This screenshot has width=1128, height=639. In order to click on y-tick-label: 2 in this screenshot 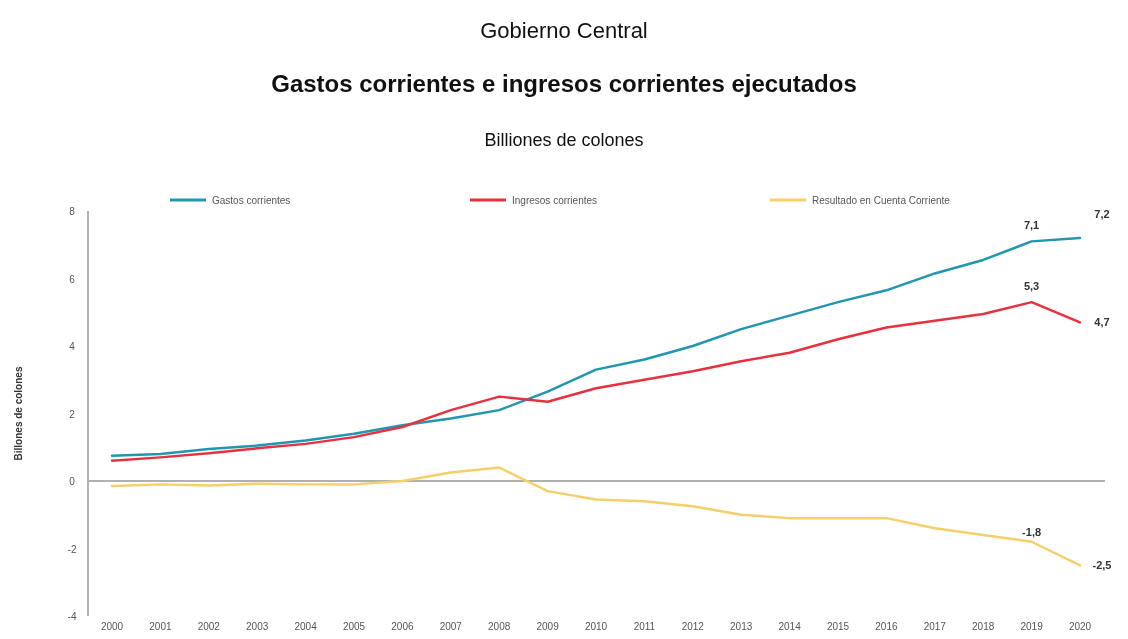, I will do `click(72, 414)`.